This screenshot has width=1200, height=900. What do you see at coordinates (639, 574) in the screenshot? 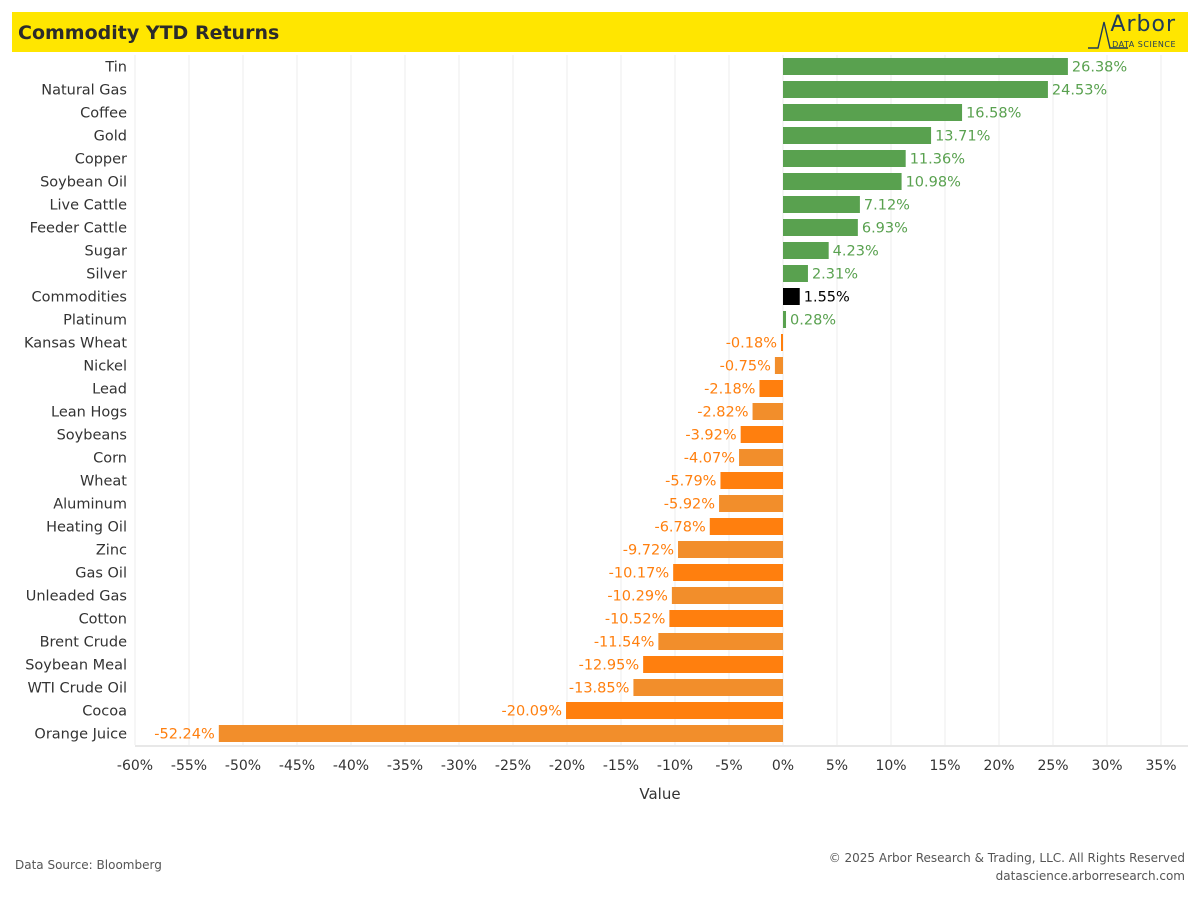
I see `data-label: -10.17%` at bounding box center [639, 574].